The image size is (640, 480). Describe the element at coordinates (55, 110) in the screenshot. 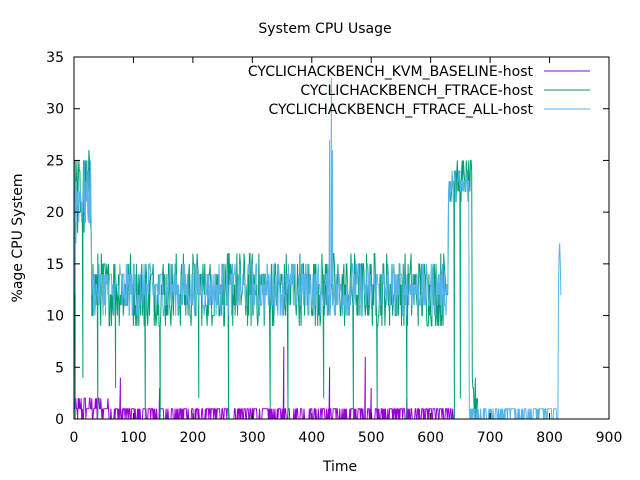

I see `y-tick-label: 30` at that location.